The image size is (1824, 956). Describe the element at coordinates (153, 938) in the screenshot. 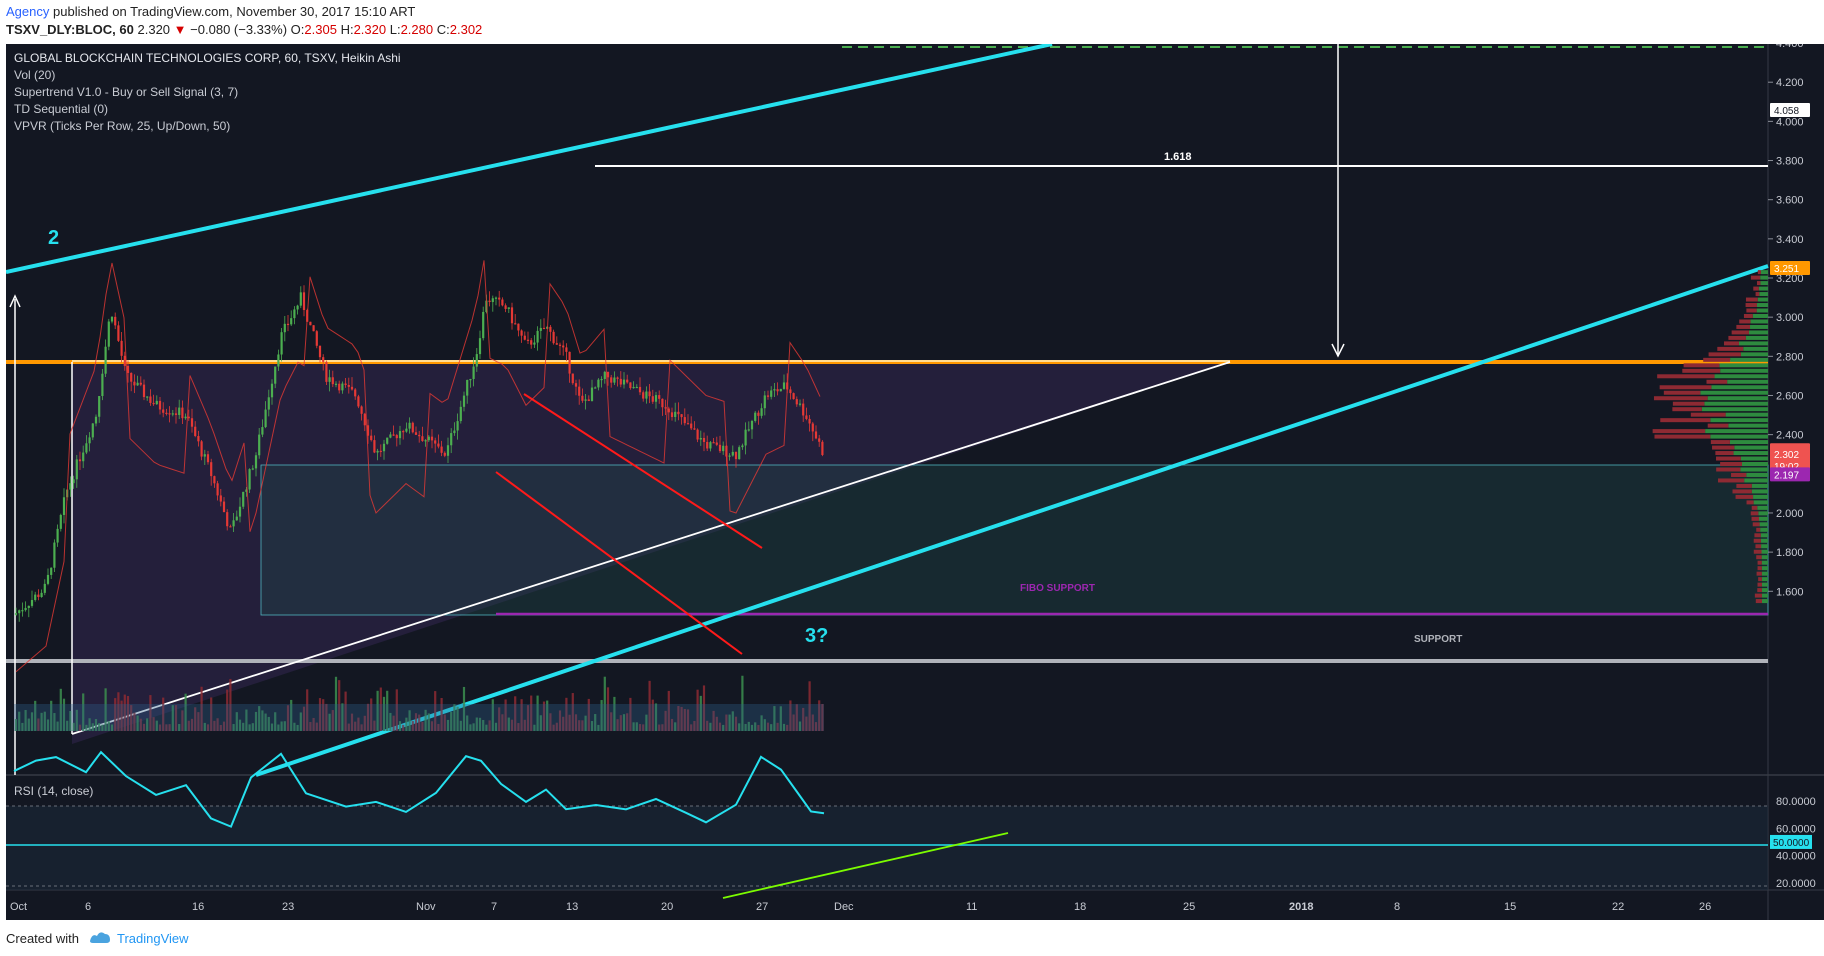

I see `tradingview-link: TradingView` at that location.